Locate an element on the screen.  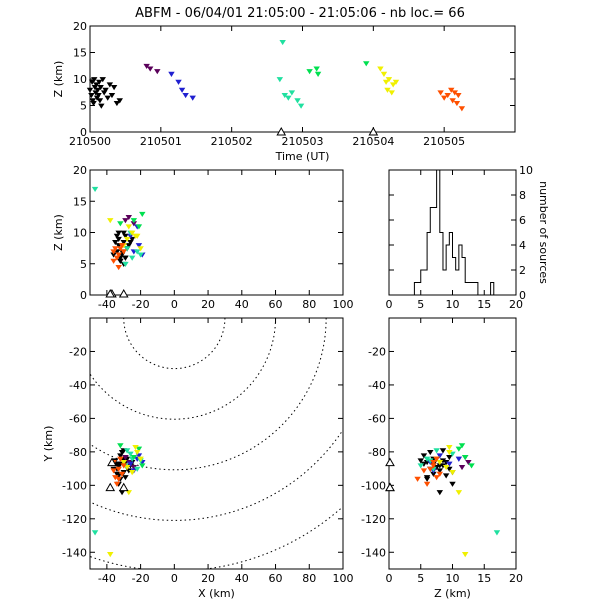
x_y-xtick-label: 60 is located at coordinates (276, 578).